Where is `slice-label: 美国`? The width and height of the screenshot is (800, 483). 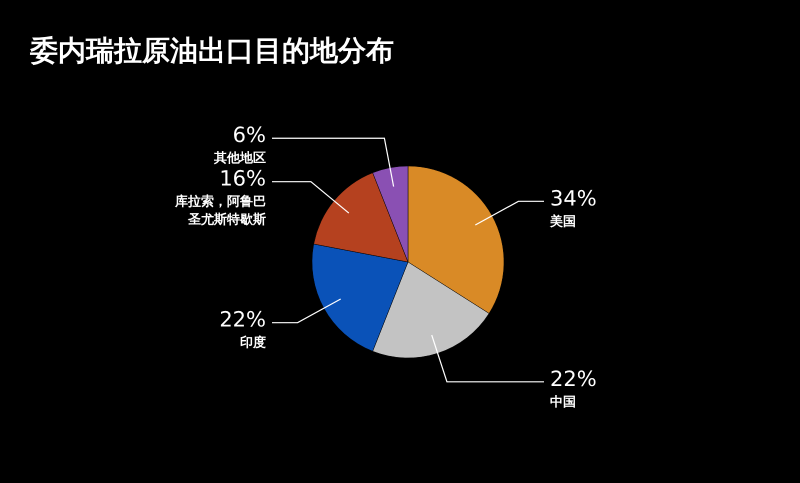
slice-label: 美国 is located at coordinates (562, 221).